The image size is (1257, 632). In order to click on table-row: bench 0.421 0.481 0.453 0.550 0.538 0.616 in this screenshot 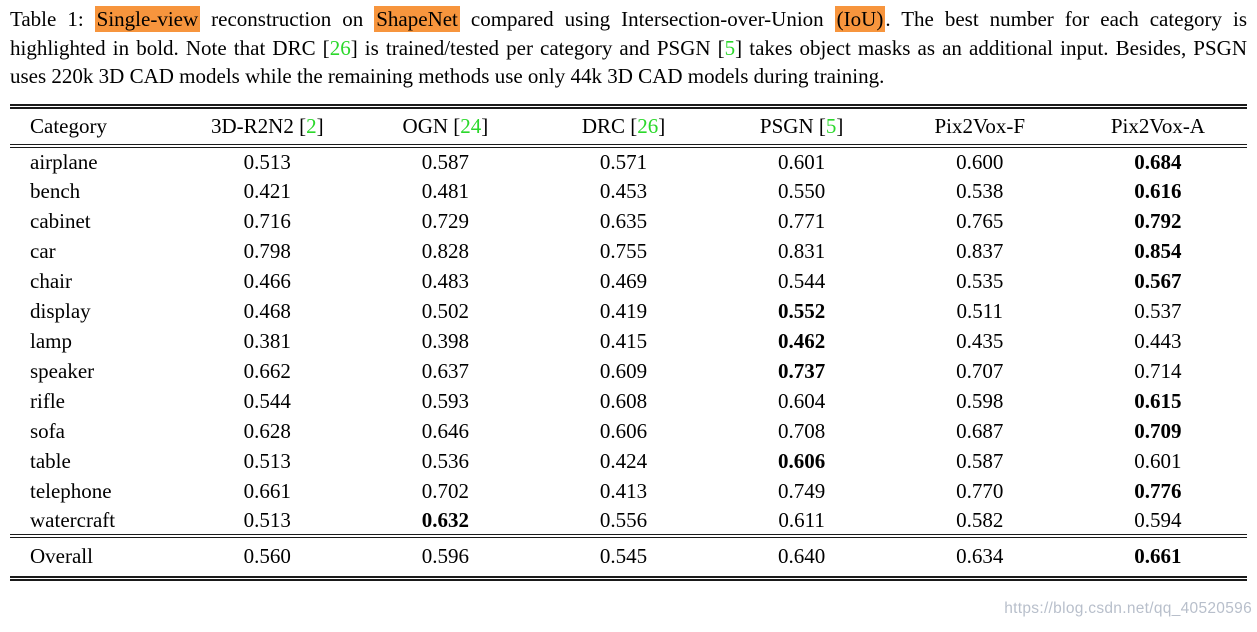, I will do `click(628, 191)`.